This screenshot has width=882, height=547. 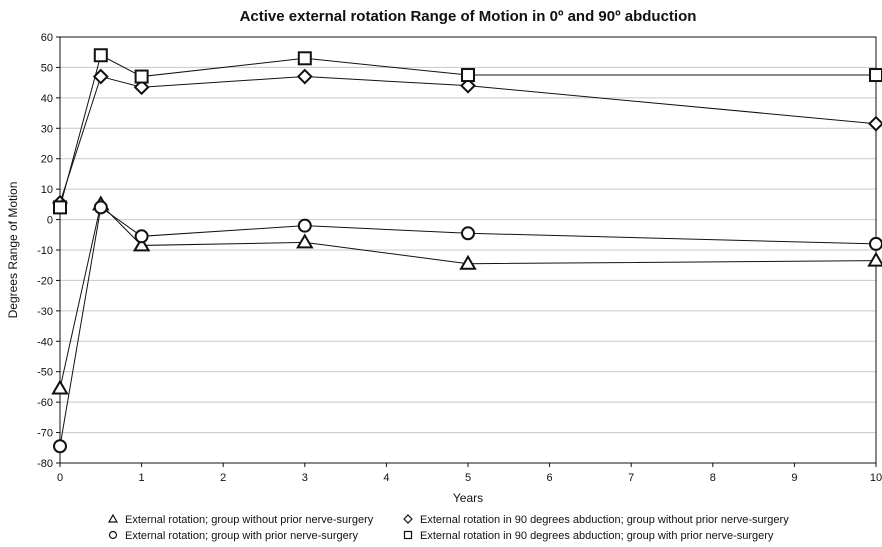 I want to click on x-tick-label: 5, so click(x=468, y=478).